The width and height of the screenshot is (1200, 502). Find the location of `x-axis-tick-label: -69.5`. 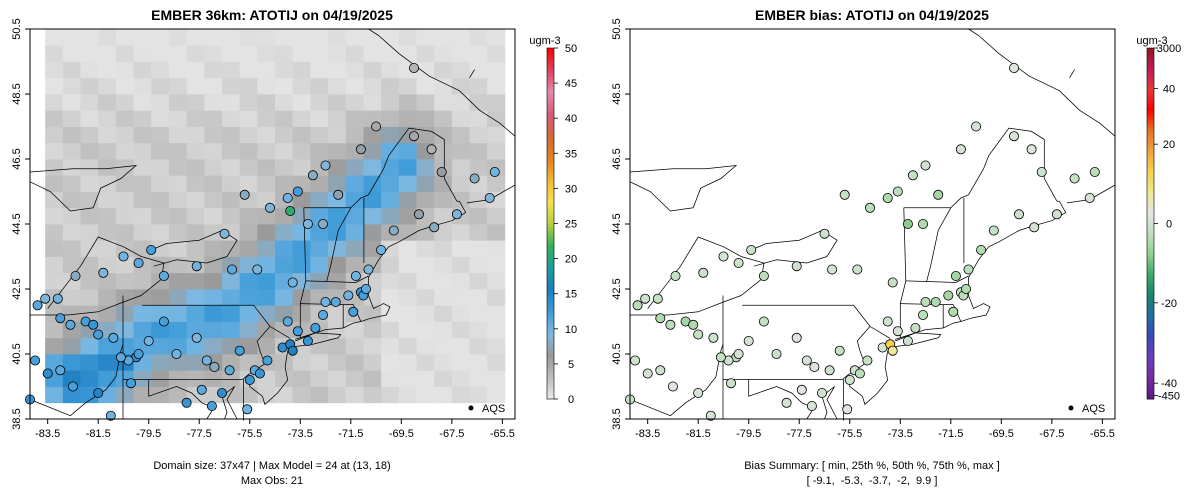

x-axis-tick-label: -69.5 is located at coordinates (401, 434).